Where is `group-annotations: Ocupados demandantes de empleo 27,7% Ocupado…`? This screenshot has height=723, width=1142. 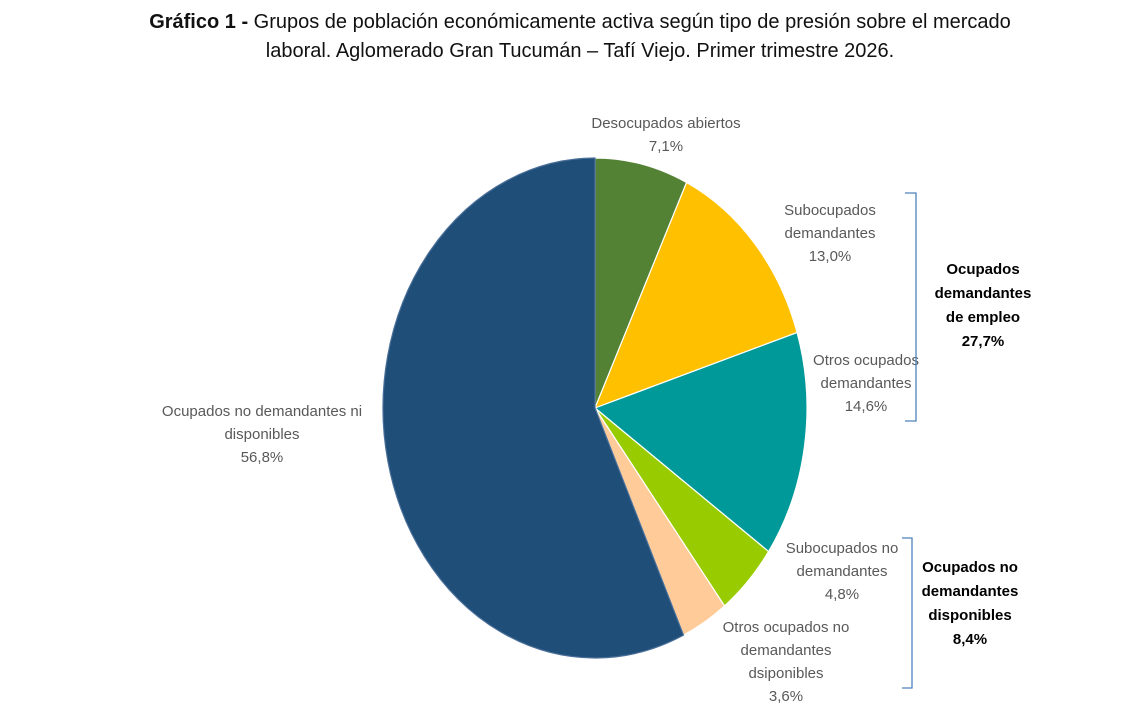 group-annotations: Ocupados demandantes de empleo 27,7% Ocupado… is located at coordinates (967, 440).